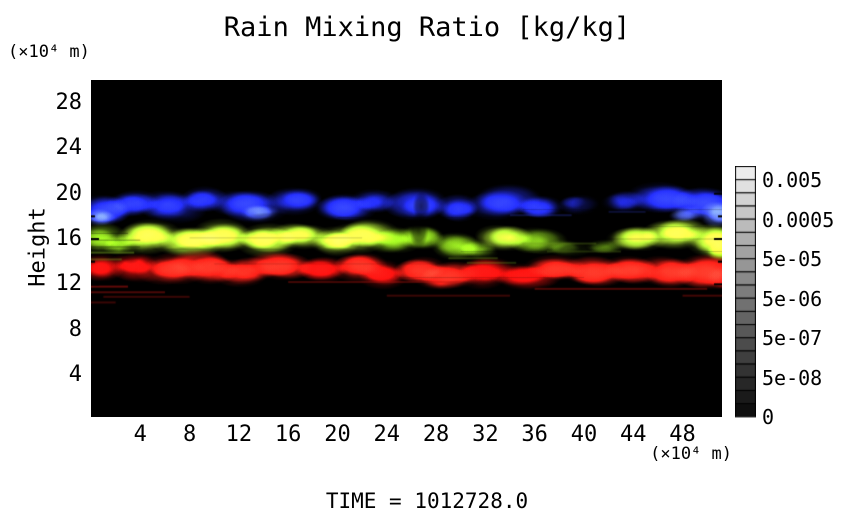  I want to click on x-tick-label: 12, so click(239, 434).